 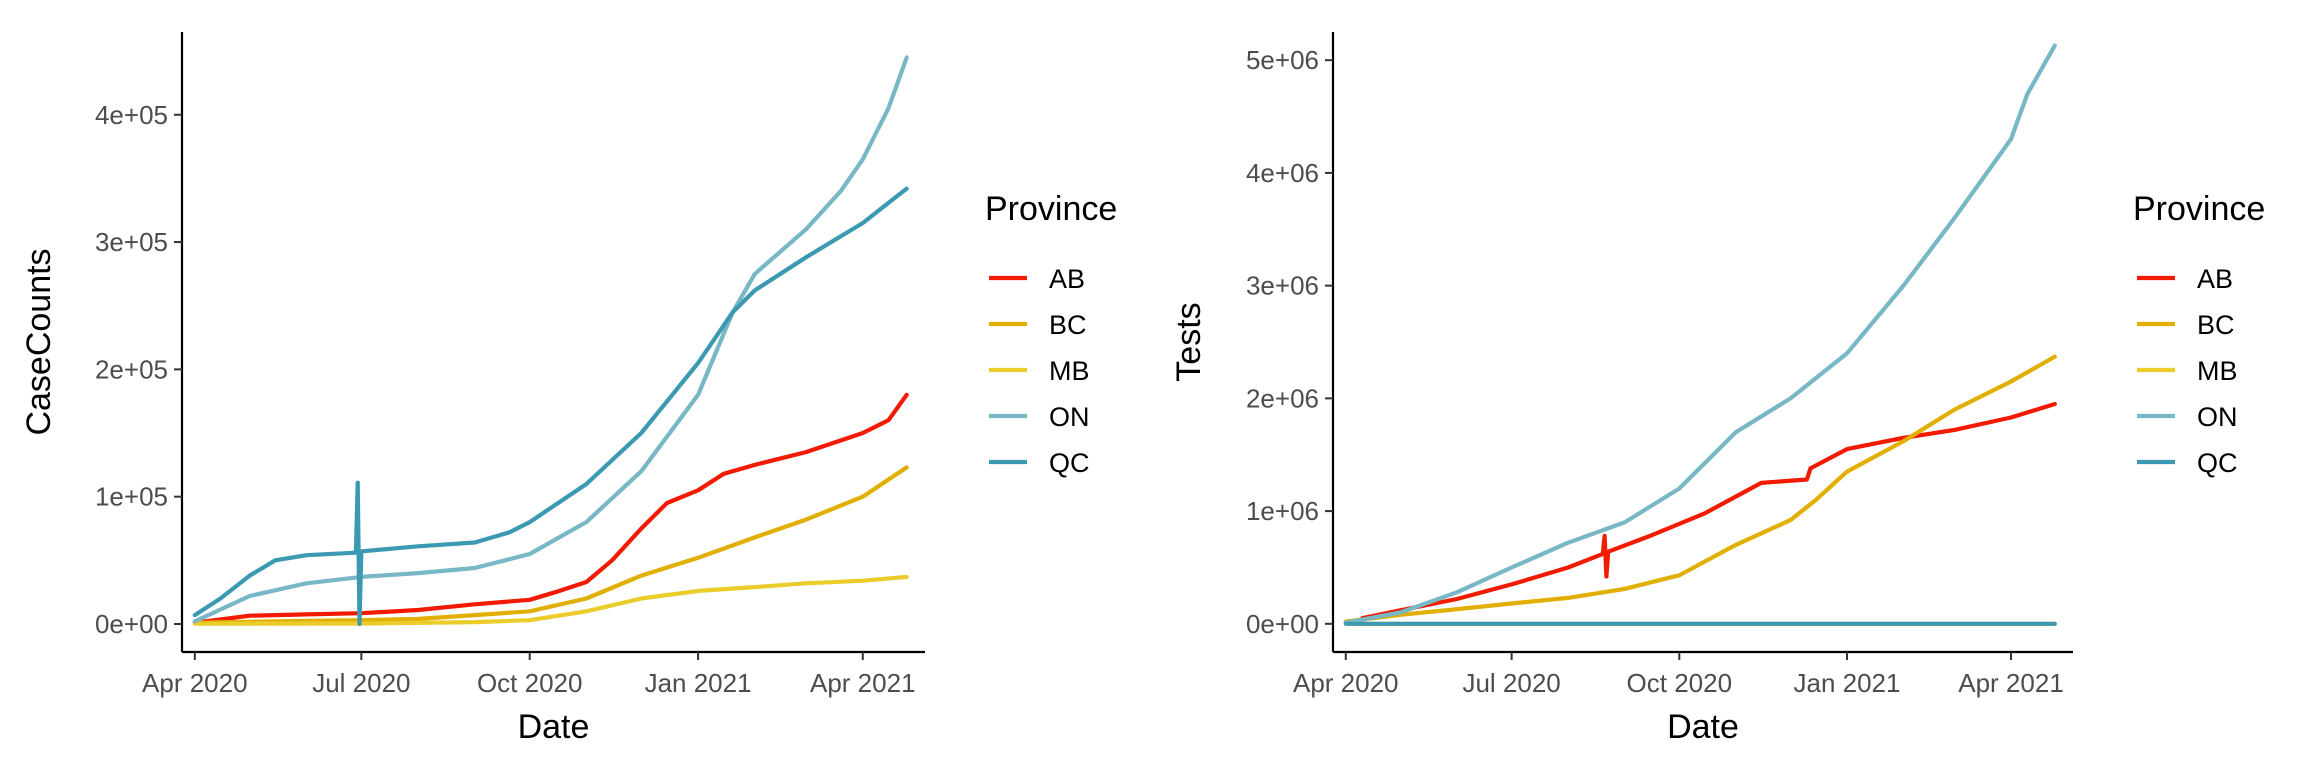 What do you see at coordinates (1282, 60) in the screenshot?
I see `y-tick-label: 5e+06` at bounding box center [1282, 60].